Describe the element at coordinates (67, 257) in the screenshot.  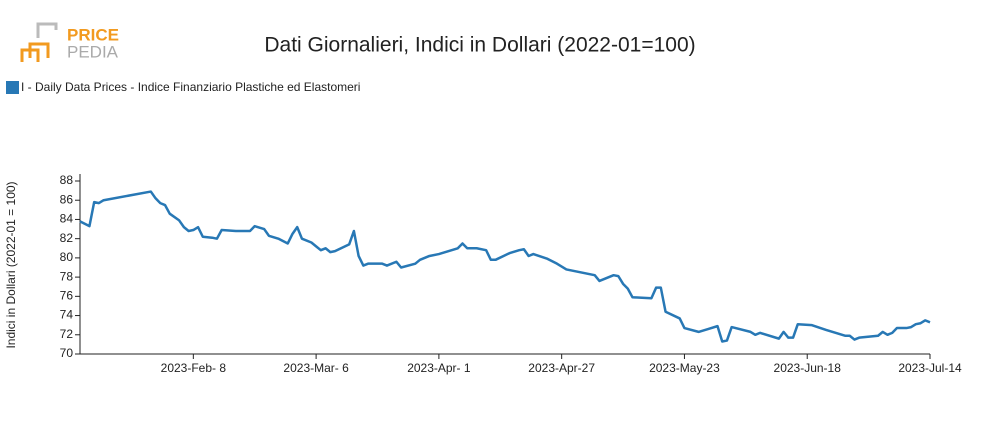
I see `y-tick-label: 80` at that location.